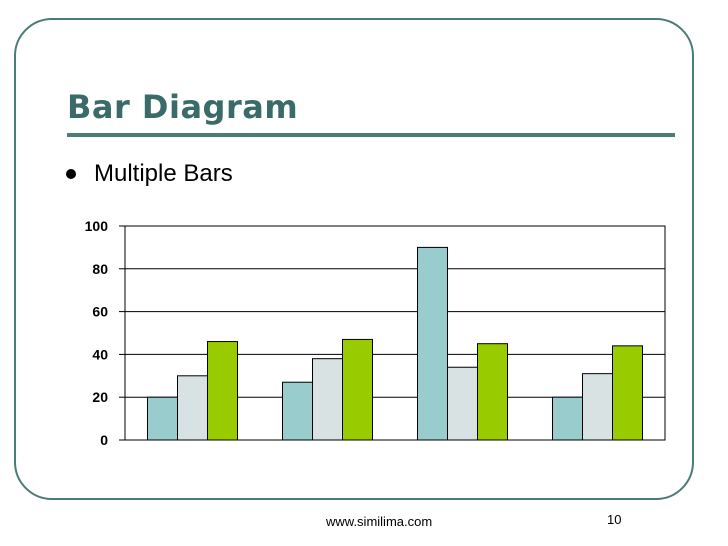 This screenshot has width=728, height=546. What do you see at coordinates (163, 173) in the screenshot?
I see `bullet-text: Multiple Bars` at bounding box center [163, 173].